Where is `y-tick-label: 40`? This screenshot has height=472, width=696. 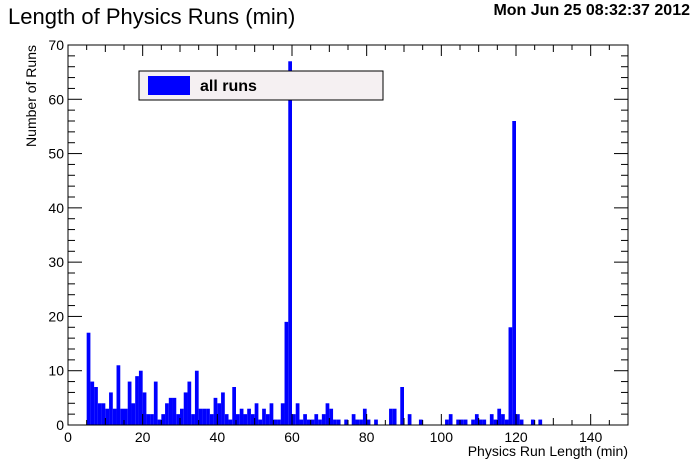
y-tick-label: 40 is located at coordinates (56, 208).